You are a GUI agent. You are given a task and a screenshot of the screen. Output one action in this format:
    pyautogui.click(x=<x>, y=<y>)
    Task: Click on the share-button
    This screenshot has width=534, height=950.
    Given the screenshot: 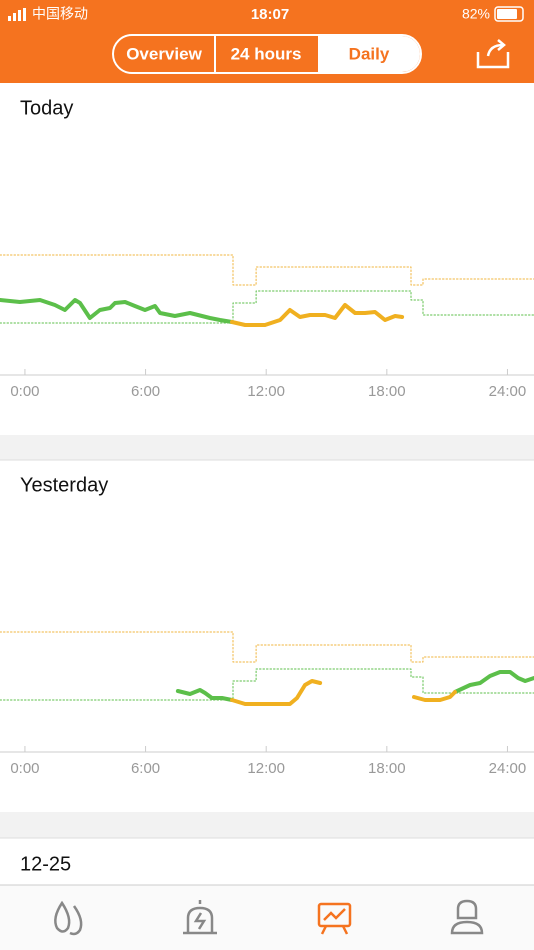 What is the action you would take?
    pyautogui.click(x=493, y=54)
    